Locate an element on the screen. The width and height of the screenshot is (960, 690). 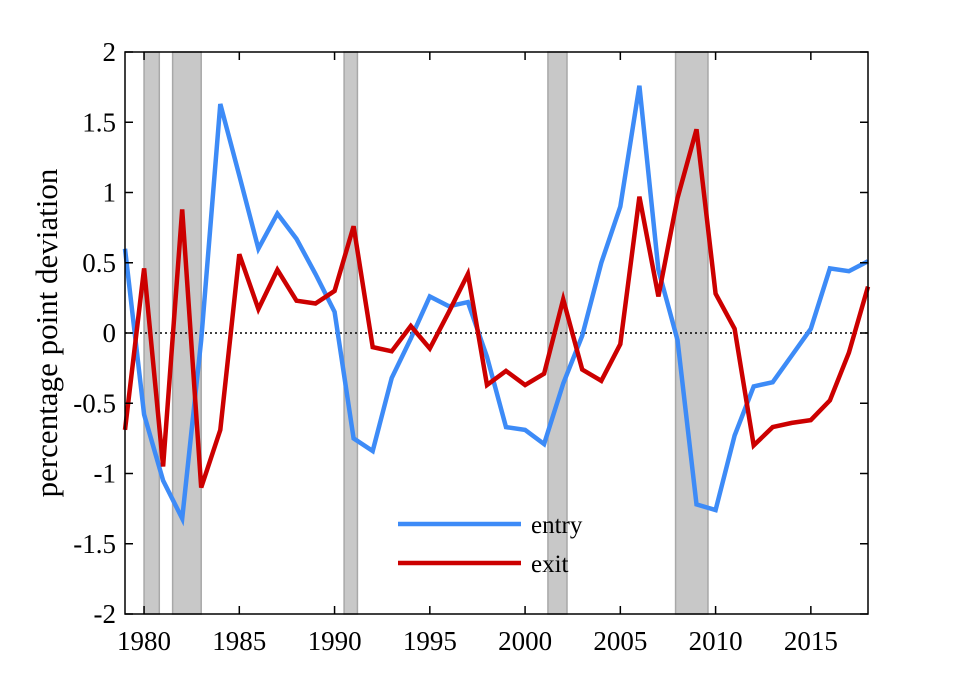
y-tick-label: 1.5 is located at coordinates (99, 122).